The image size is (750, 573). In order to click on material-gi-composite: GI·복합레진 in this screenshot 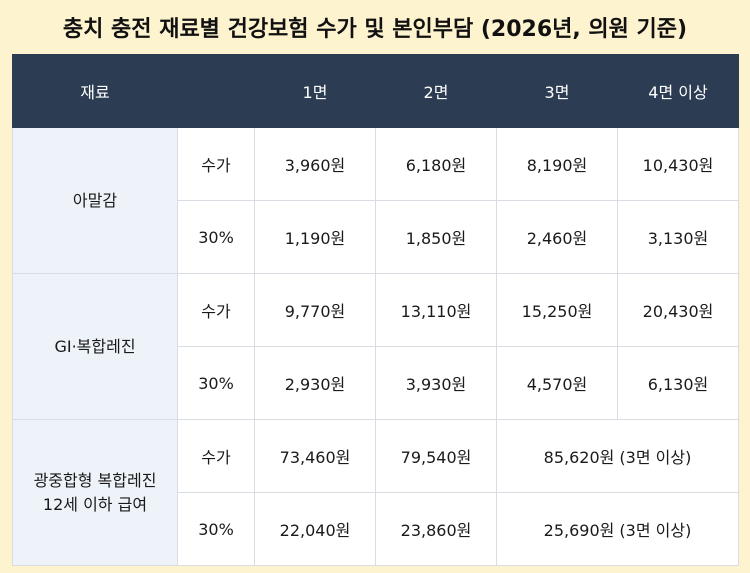, I will do `click(95, 346)`.